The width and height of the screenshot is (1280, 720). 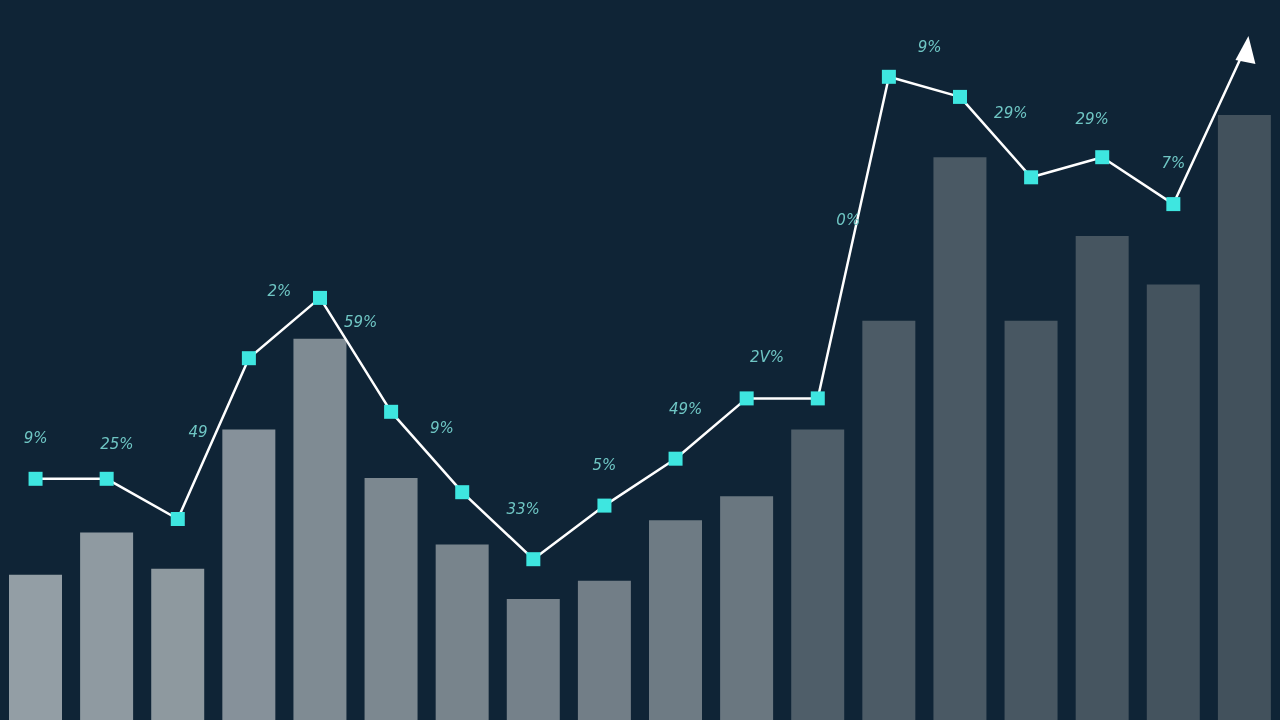 What do you see at coordinates (279, 291) in the screenshot?
I see `annotation: 2%` at bounding box center [279, 291].